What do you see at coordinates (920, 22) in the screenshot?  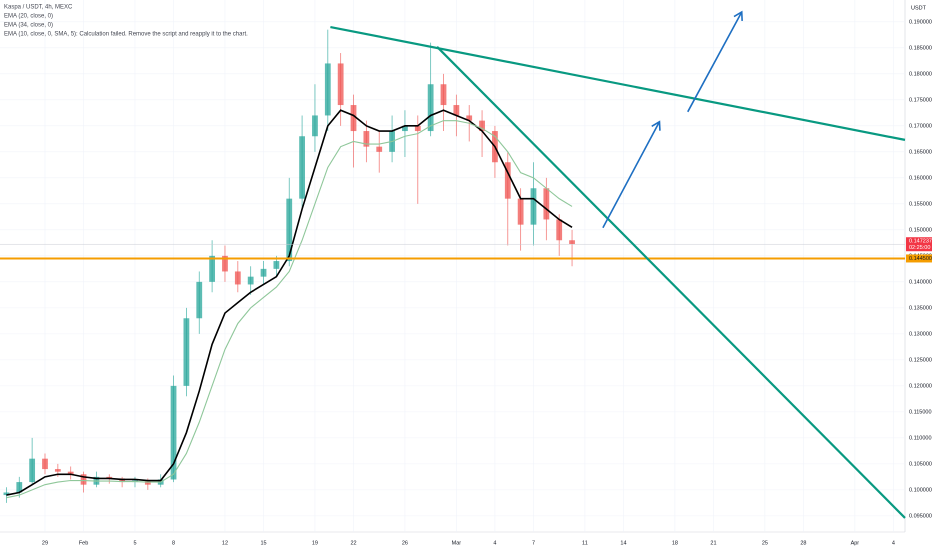 I see `y-tick-label: 0.190000` at bounding box center [920, 22].